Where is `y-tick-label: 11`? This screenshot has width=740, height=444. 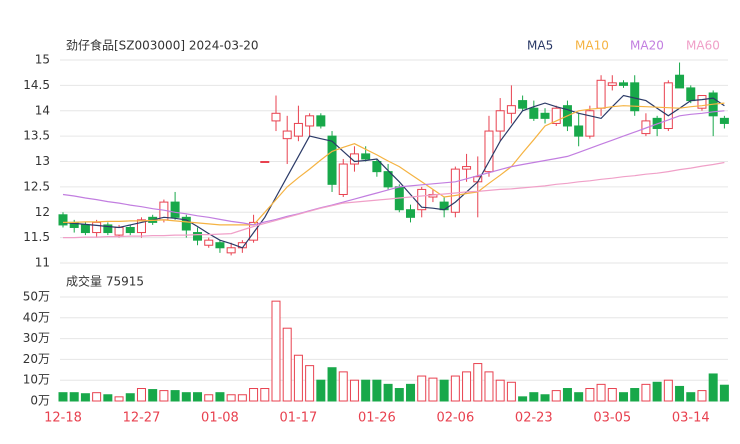
y-tick-label: 11 is located at coordinates (42, 263).